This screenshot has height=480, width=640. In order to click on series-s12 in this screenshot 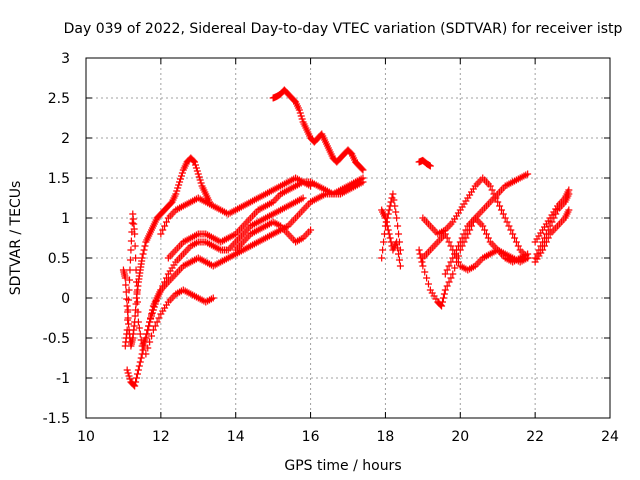, I will do `click(473, 240)`.